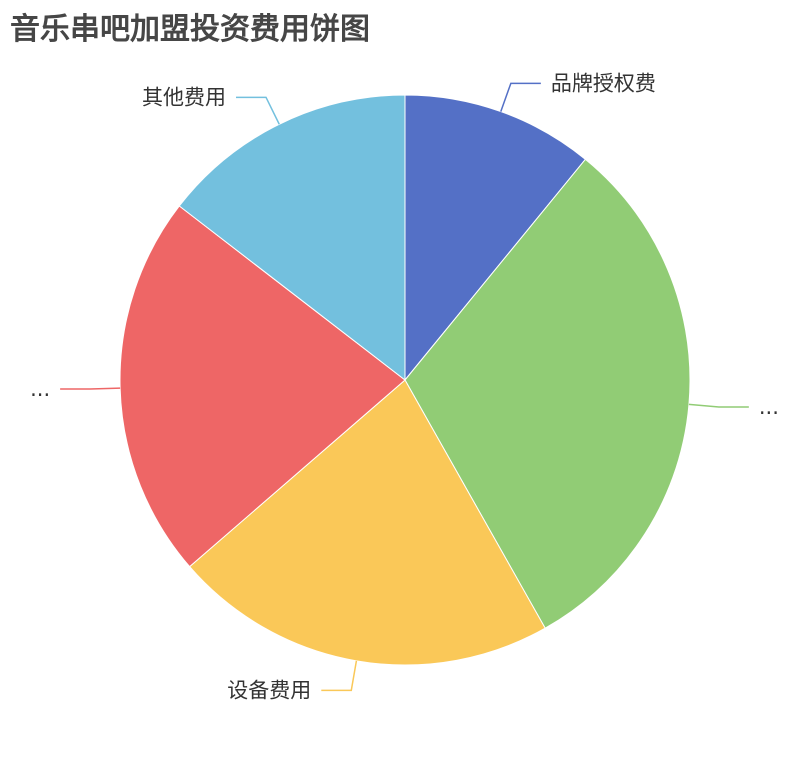 The width and height of the screenshot is (810, 760). Describe the element at coordinates (190, 29) in the screenshot. I see `chart-title: 音乐串吧加盟投资费用饼图` at that location.